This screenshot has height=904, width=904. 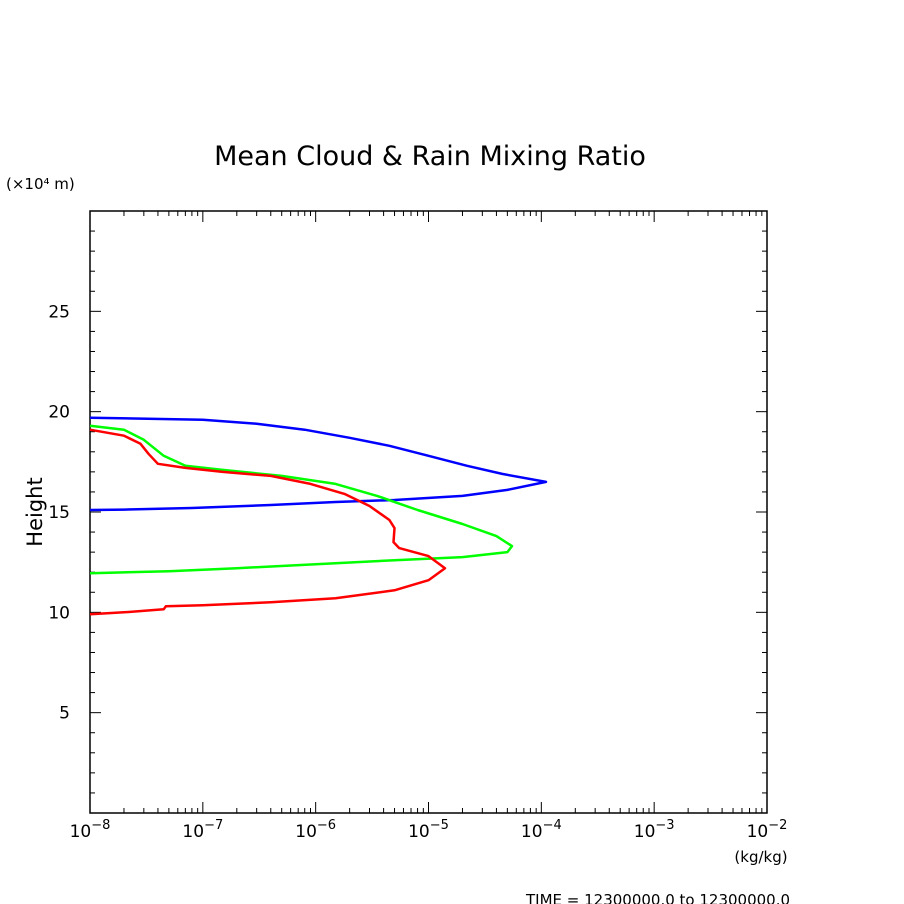 What do you see at coordinates (35, 511) in the screenshot?
I see `y-axis-label: Height` at bounding box center [35, 511].